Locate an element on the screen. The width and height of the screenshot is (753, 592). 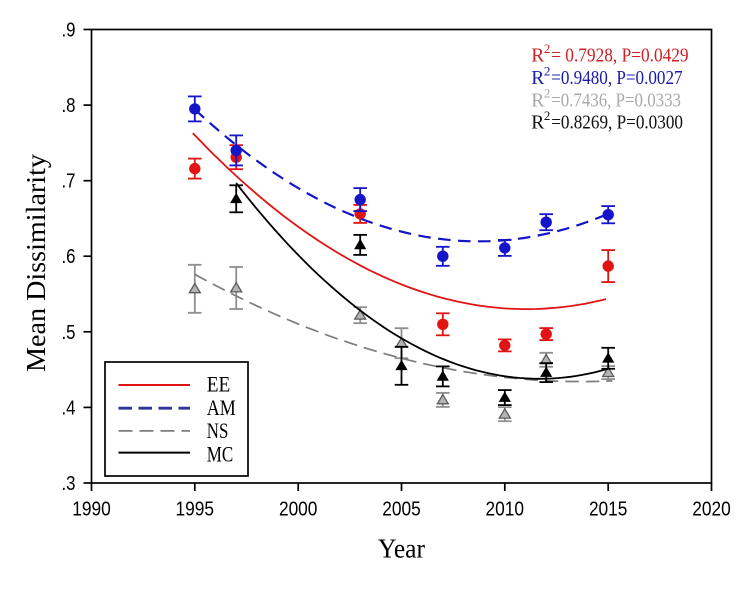
svg-text: 2000 is located at coordinates (298, 510).